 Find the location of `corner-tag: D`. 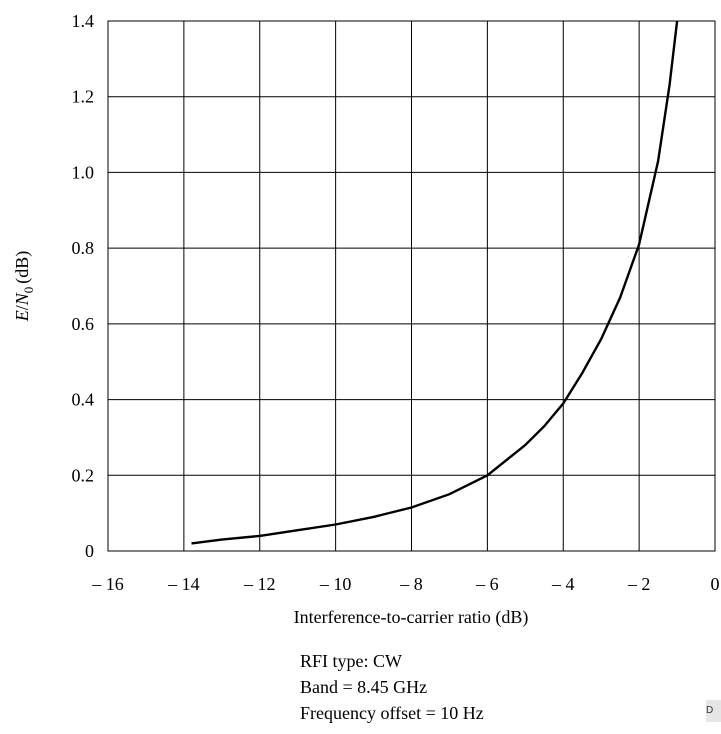

corner-tag: D is located at coordinates (713, 711).